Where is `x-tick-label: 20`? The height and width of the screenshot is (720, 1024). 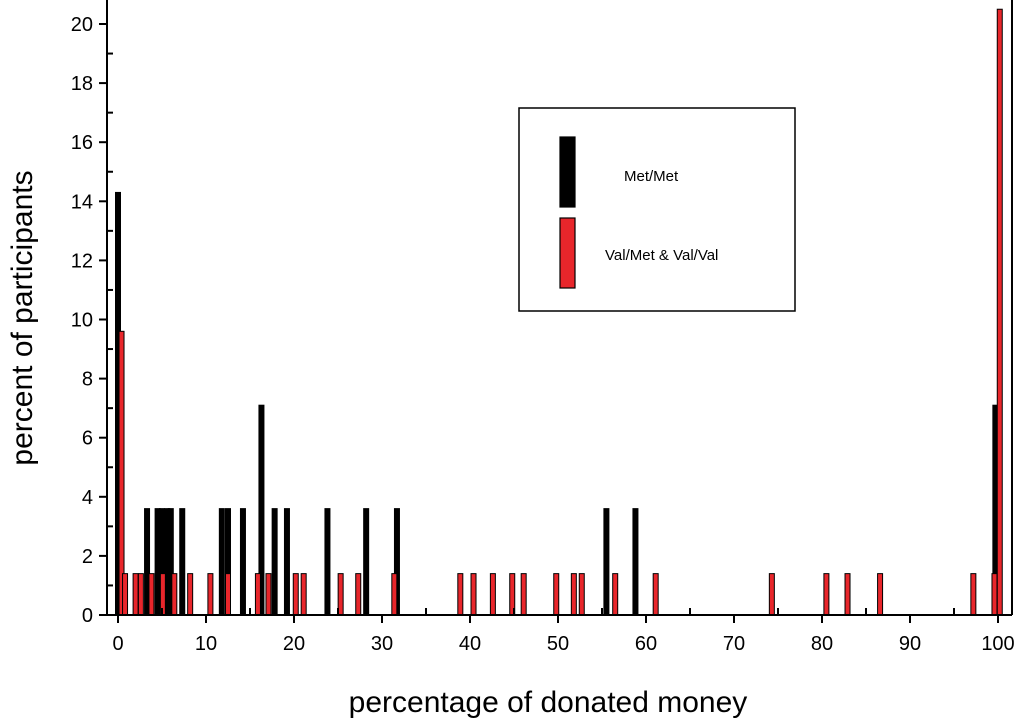
x-tick-label: 20 is located at coordinates (294, 644).